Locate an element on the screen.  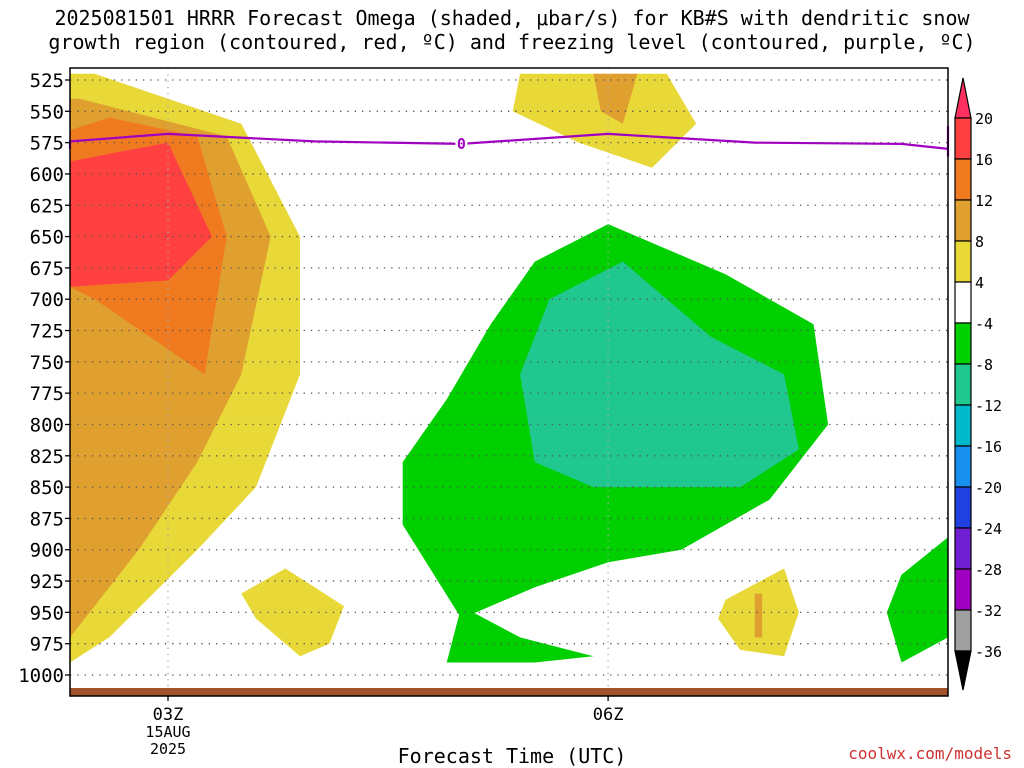
colorbar-label-11: -28 is located at coordinates (988, 570).